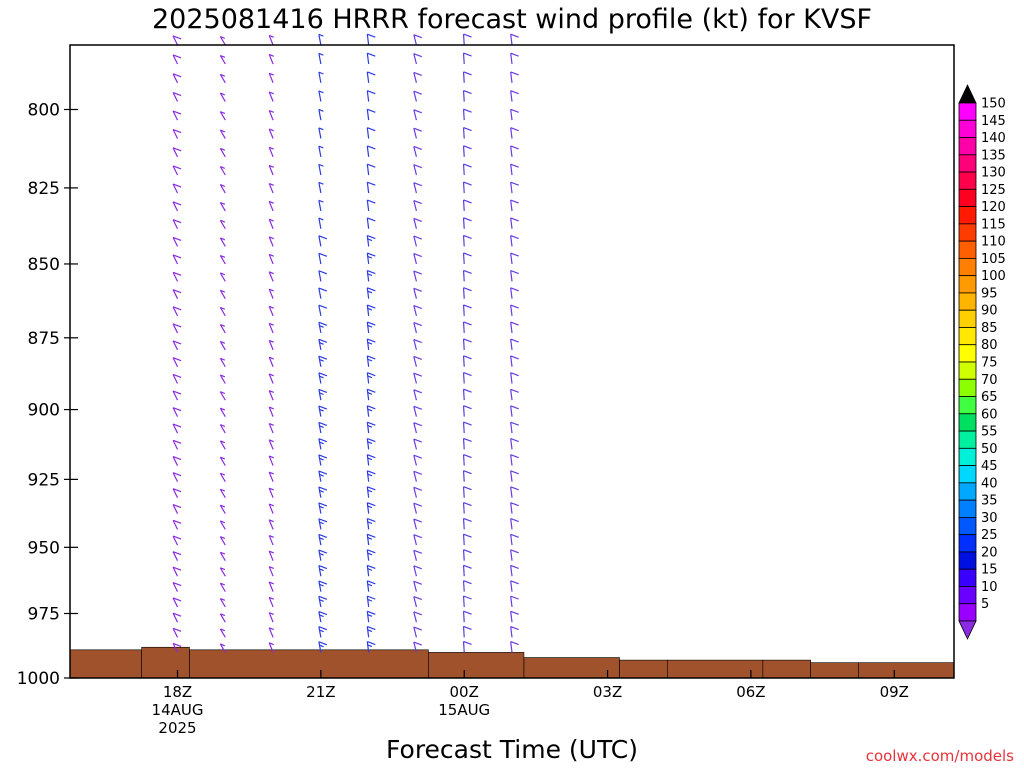 Image resolution: width=1024 pixels, height=768 pixels. I want to click on colorbar-label: 55, so click(989, 432).